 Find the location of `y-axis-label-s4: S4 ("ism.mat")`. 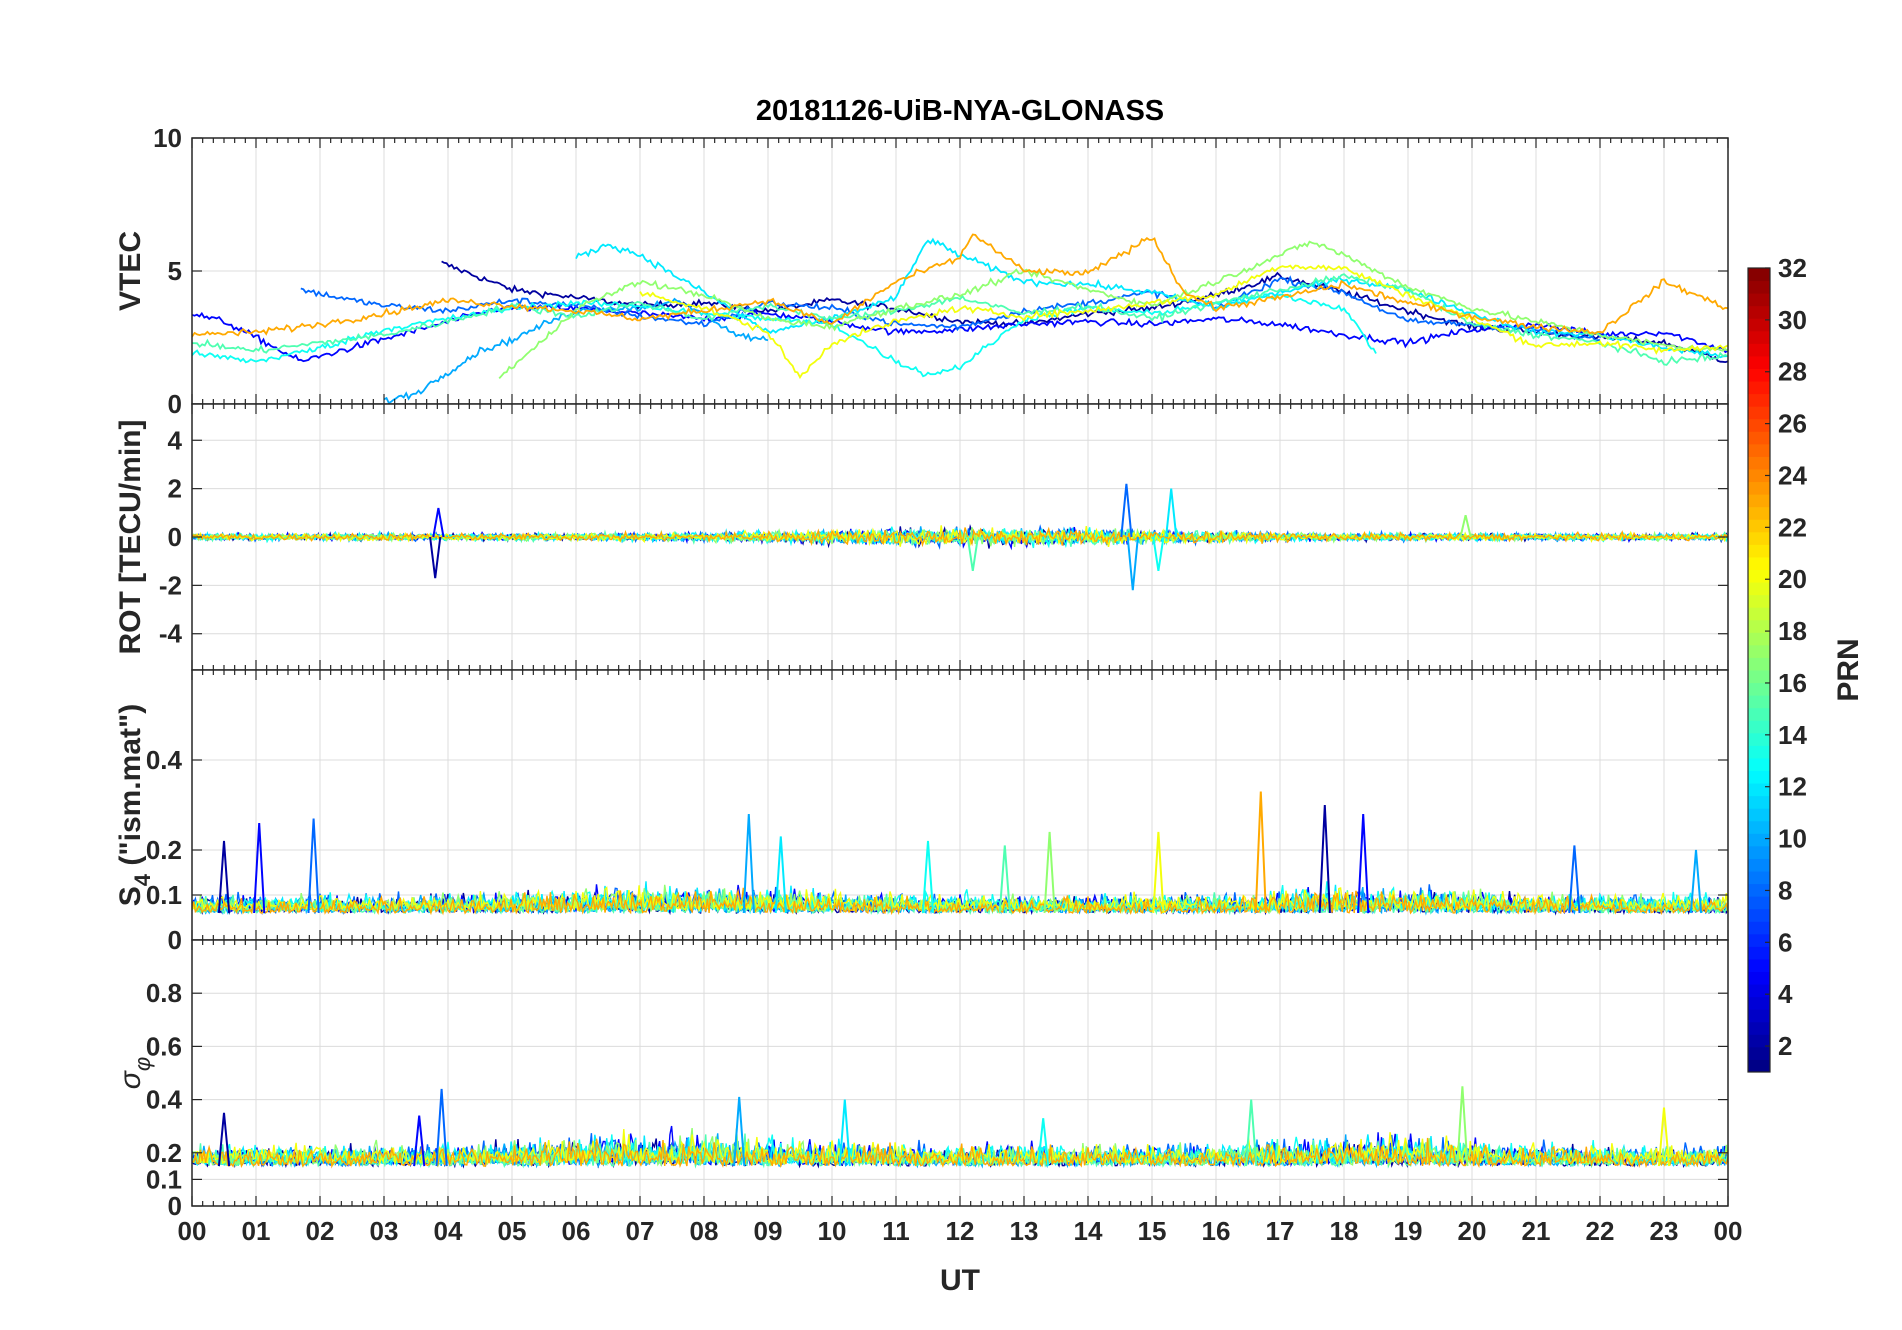

y-axis-label-s4: S4 ("ism.mat") is located at coordinates (134, 805).